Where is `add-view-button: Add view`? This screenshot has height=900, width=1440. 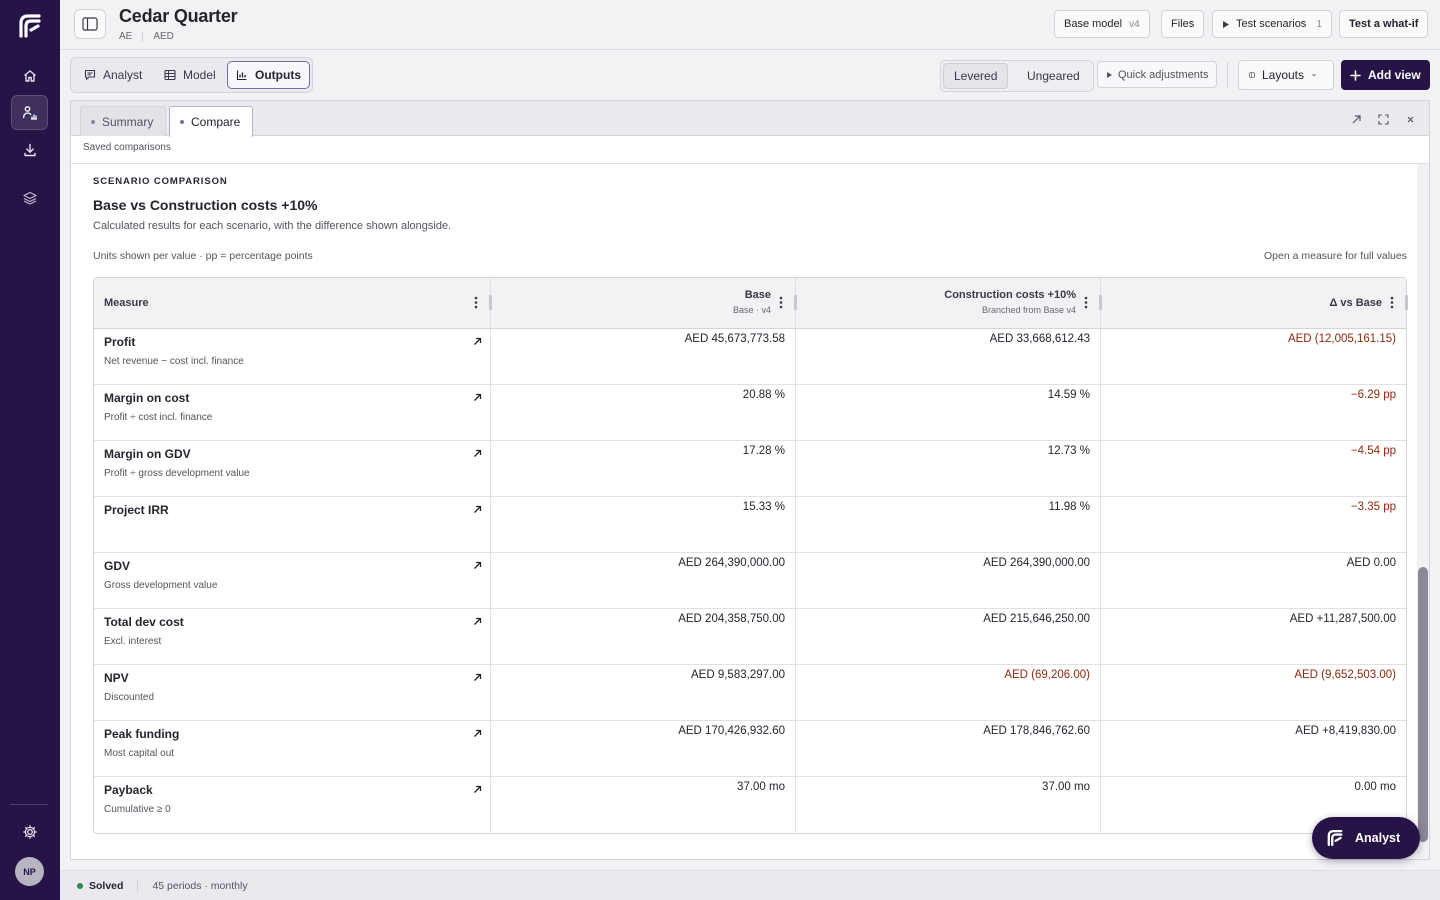
add-view-button: Add view is located at coordinates (1385, 75).